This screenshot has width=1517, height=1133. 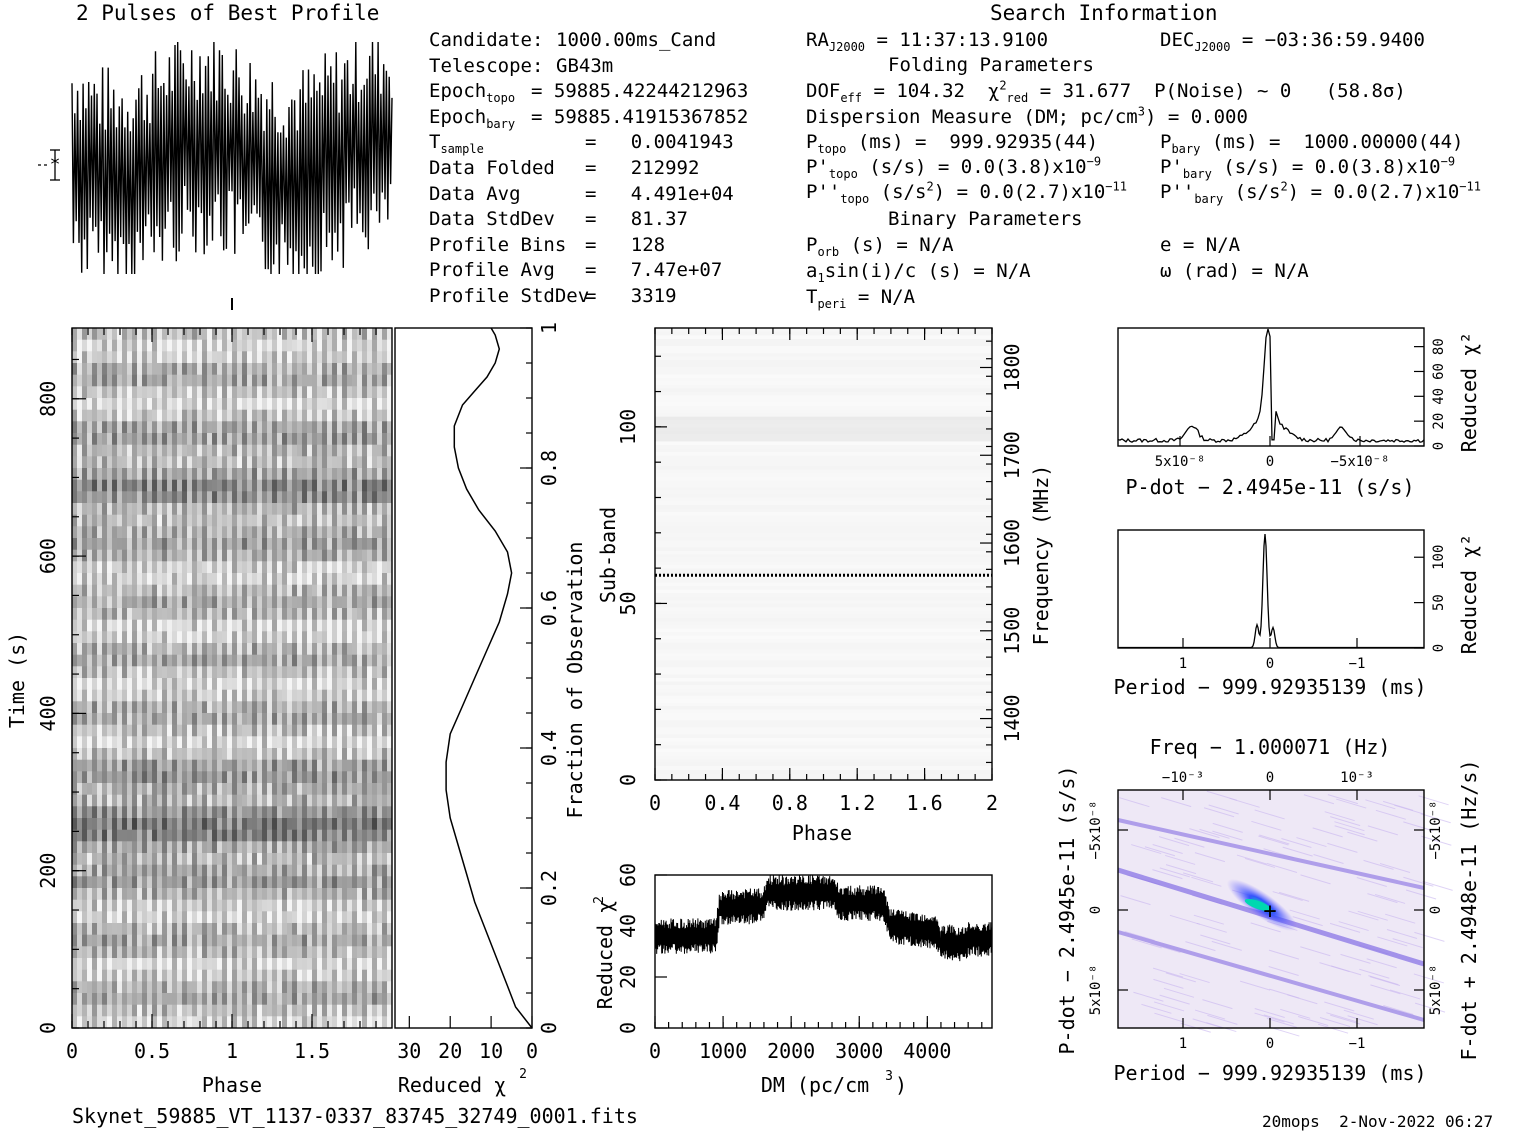 I want to click on info-label: Profile Bins, so click(x=498, y=244).